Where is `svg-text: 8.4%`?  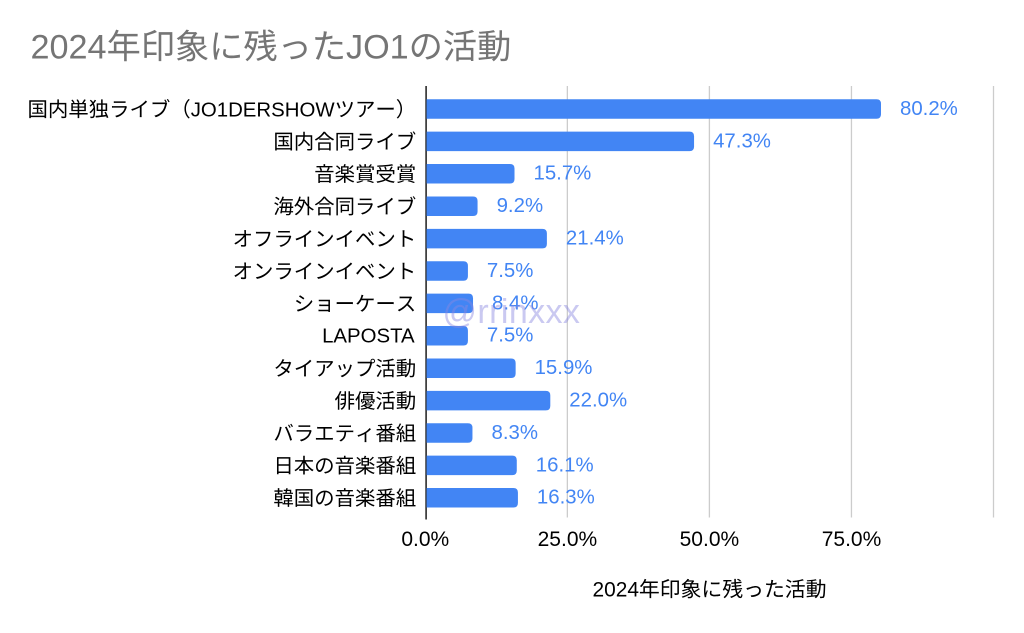 svg-text: 8.4% is located at coordinates (515, 303).